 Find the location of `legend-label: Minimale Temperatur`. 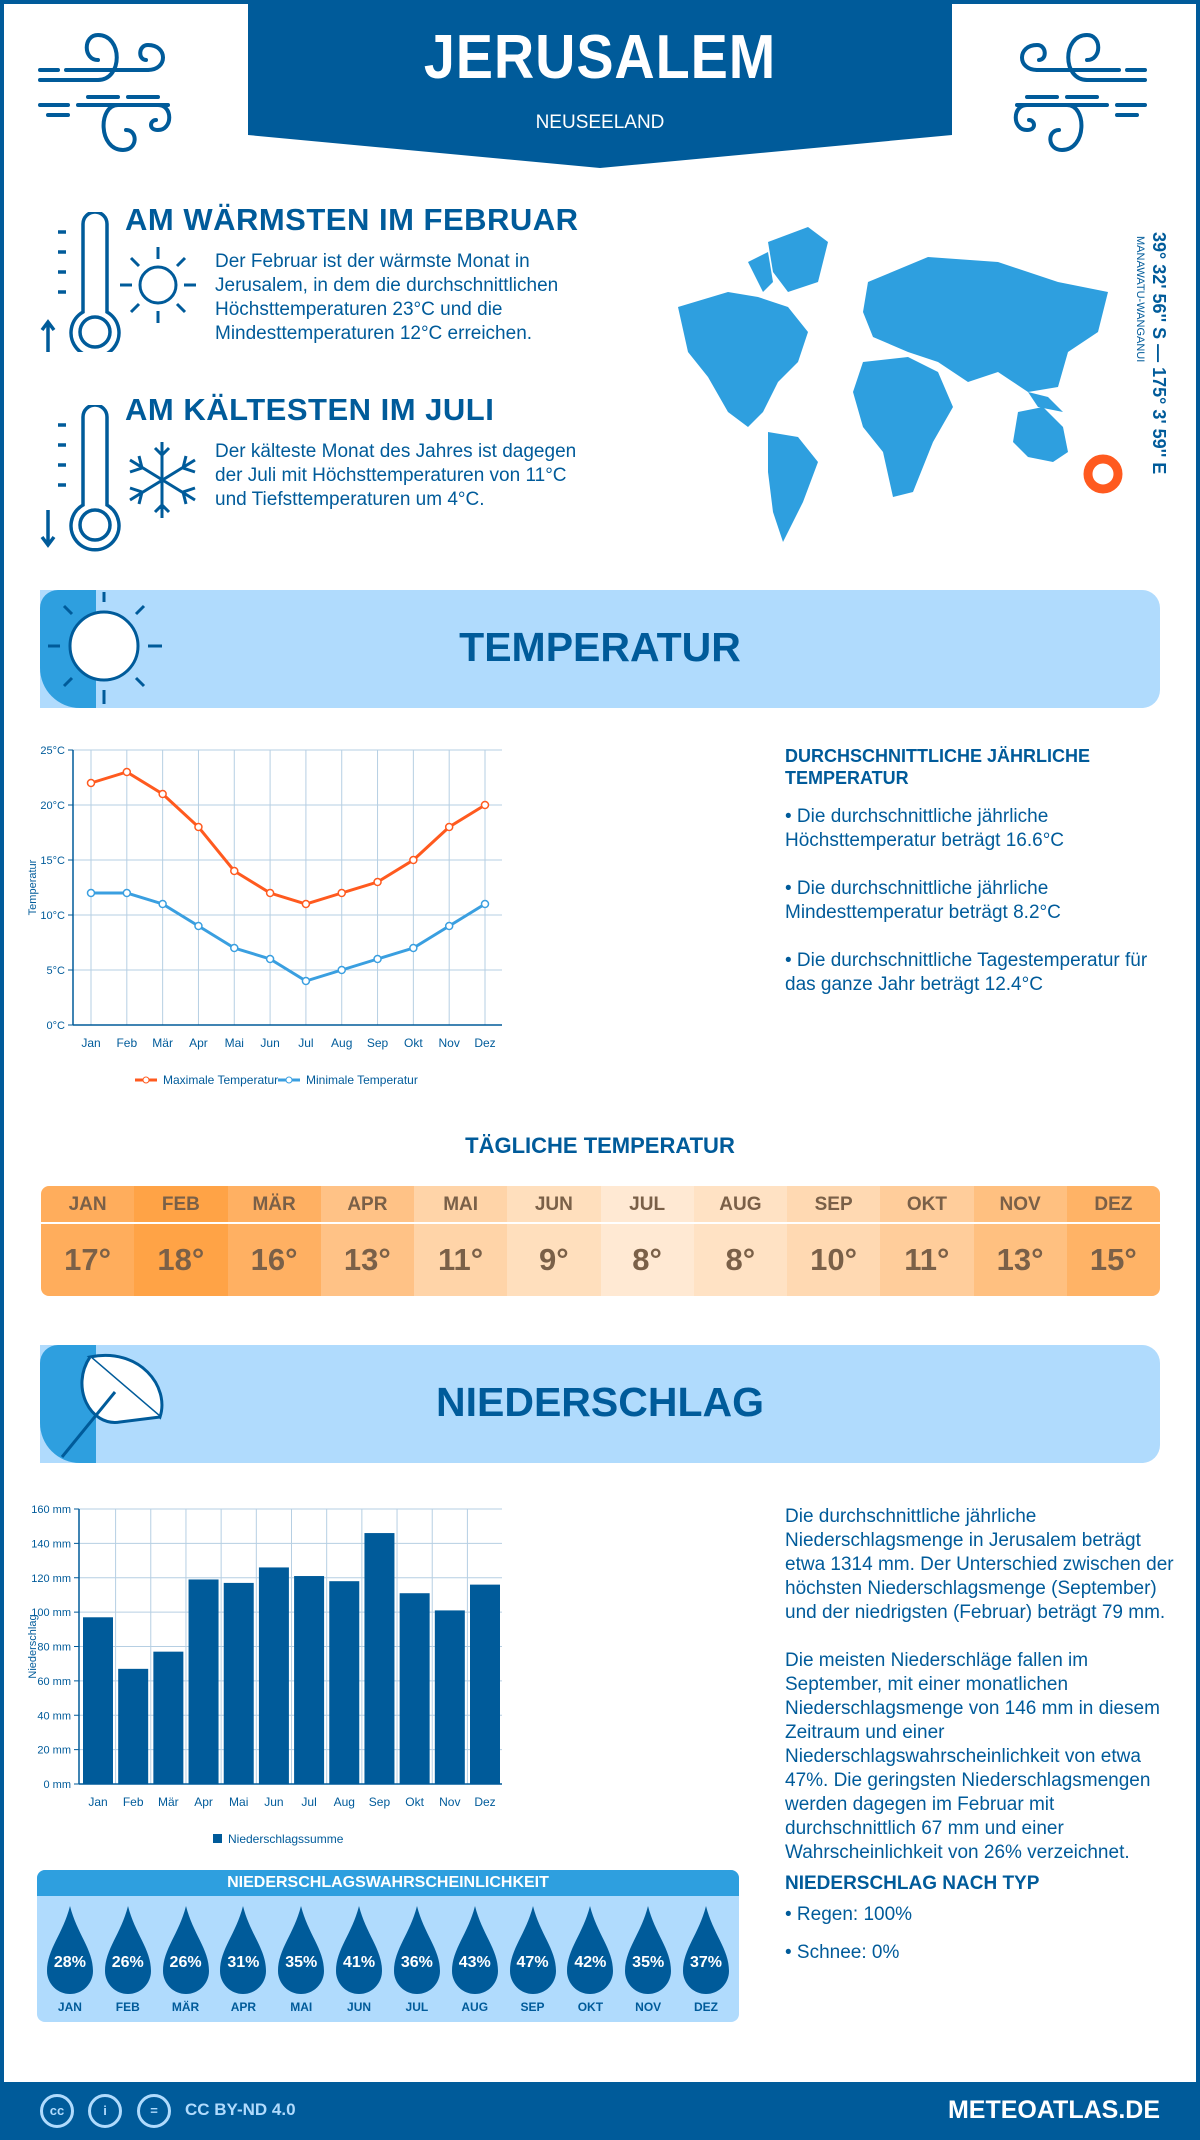

legend-label: Minimale Temperatur is located at coordinates (362, 1080).